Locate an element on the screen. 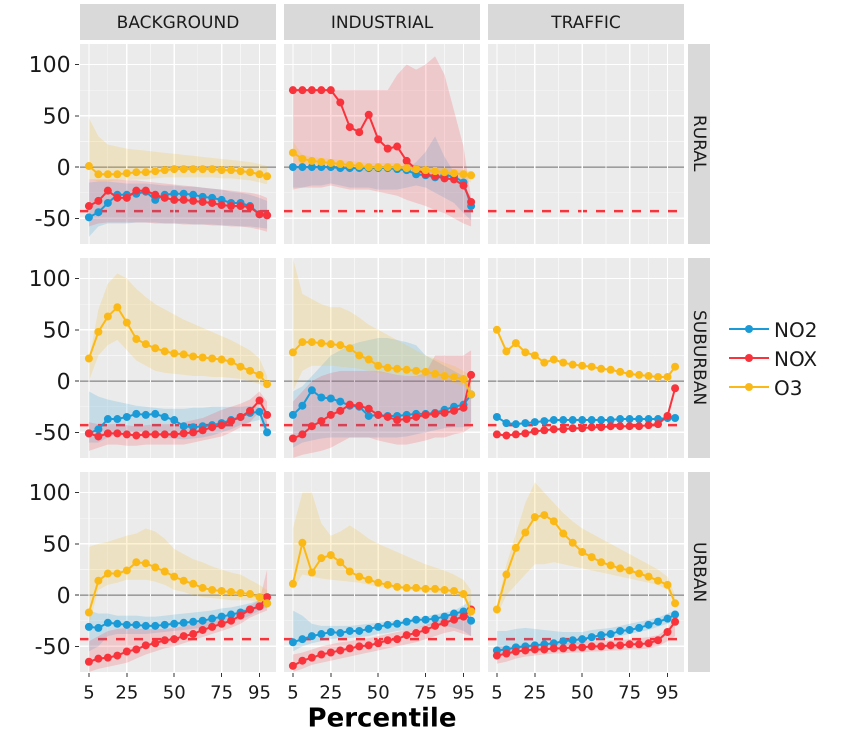 This screenshot has width=866, height=749. legend-label: NO2 is located at coordinates (796, 330).